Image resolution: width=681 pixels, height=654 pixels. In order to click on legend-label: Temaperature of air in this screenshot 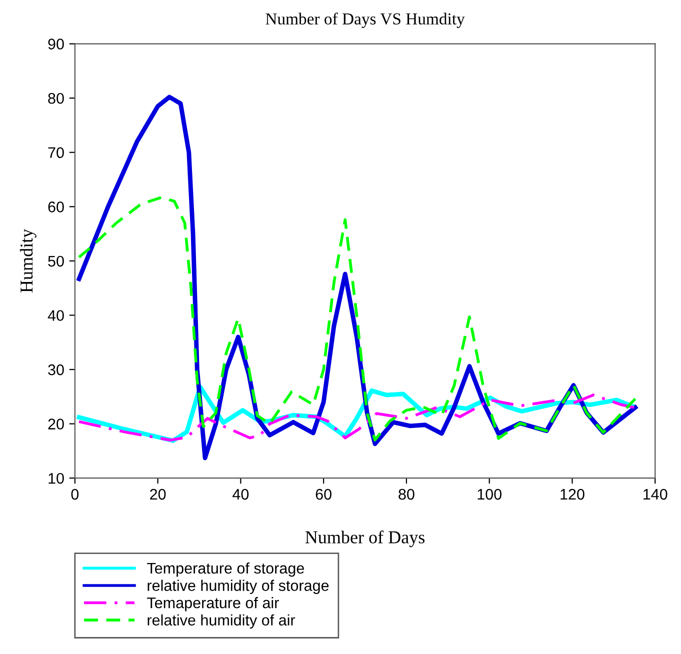, I will do `click(213, 604)`.